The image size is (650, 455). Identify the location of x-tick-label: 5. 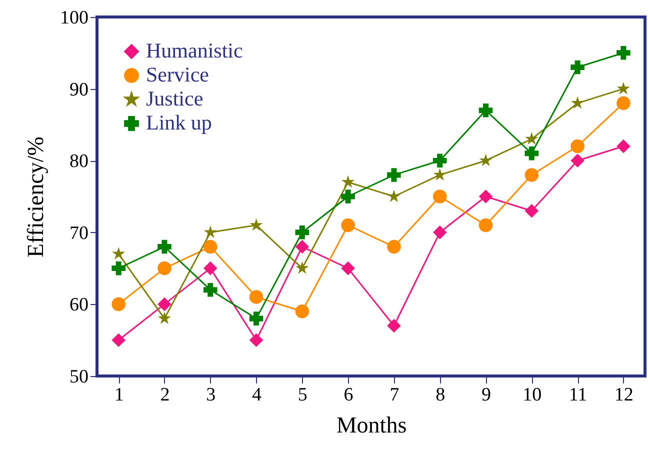
(303, 395).